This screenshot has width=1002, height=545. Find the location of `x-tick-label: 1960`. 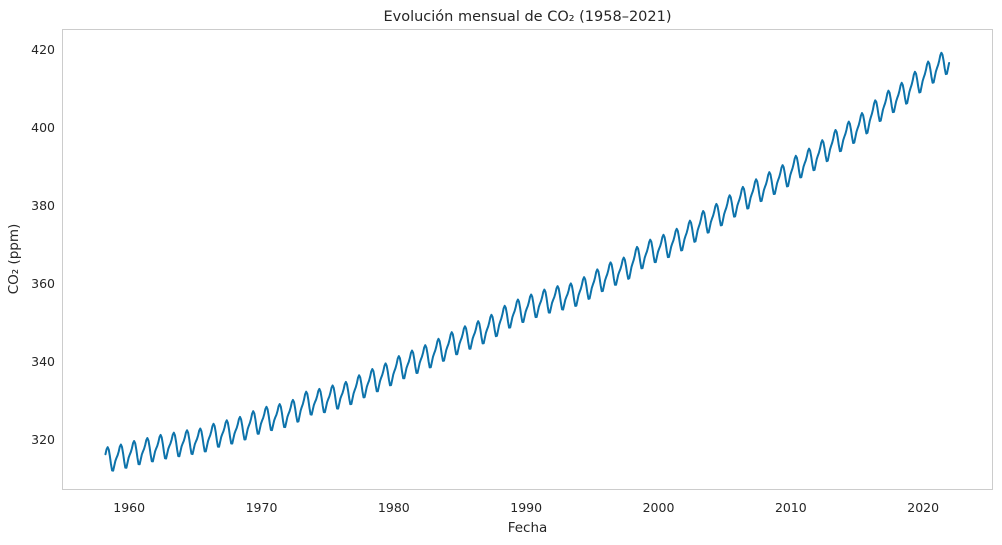

x-tick-label: 1960 is located at coordinates (129, 507).